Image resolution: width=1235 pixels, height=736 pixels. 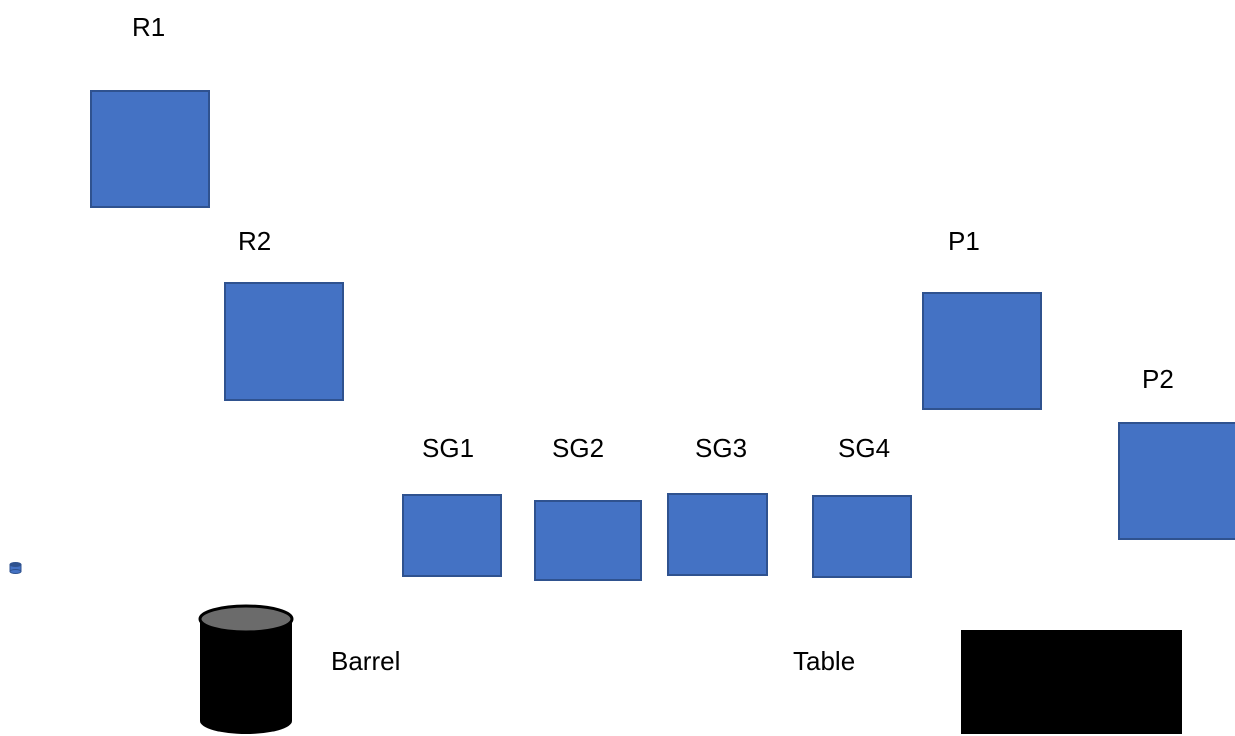 I want to click on box-p2, so click(x=1176, y=481).